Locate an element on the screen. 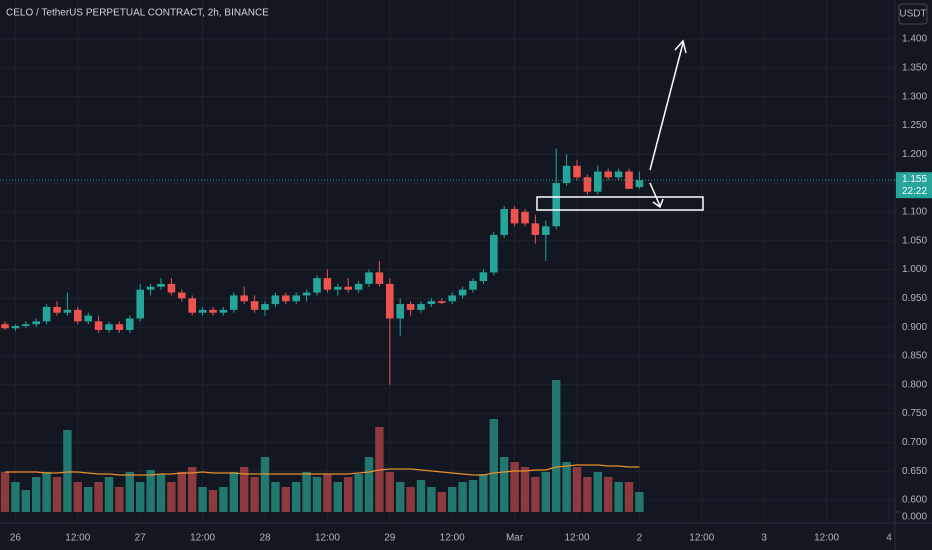 The width and height of the screenshot is (932, 550). y-tick-label: 1.300 is located at coordinates (914, 96).